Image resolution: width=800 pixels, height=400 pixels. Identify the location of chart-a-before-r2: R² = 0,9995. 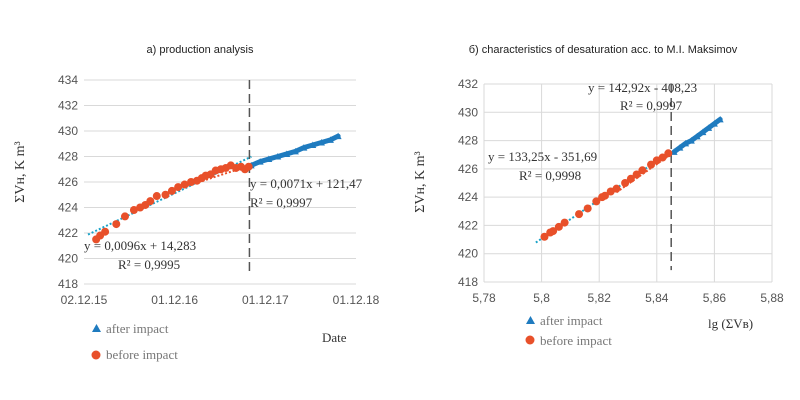
(149, 264).